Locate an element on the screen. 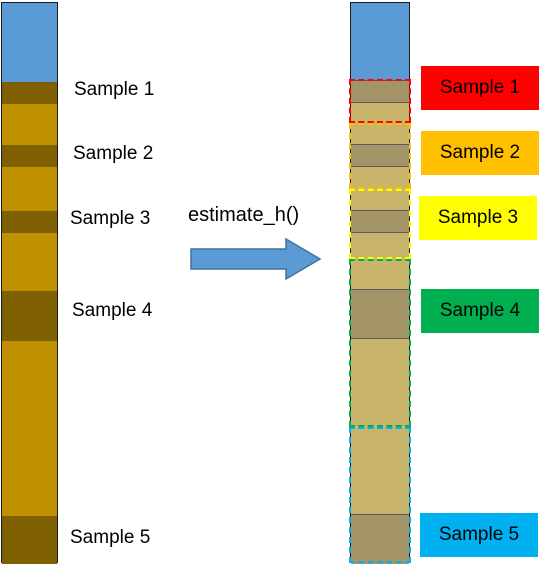 The image size is (539, 566). sample-1-tag-label: Sample 1 is located at coordinates (480, 87).